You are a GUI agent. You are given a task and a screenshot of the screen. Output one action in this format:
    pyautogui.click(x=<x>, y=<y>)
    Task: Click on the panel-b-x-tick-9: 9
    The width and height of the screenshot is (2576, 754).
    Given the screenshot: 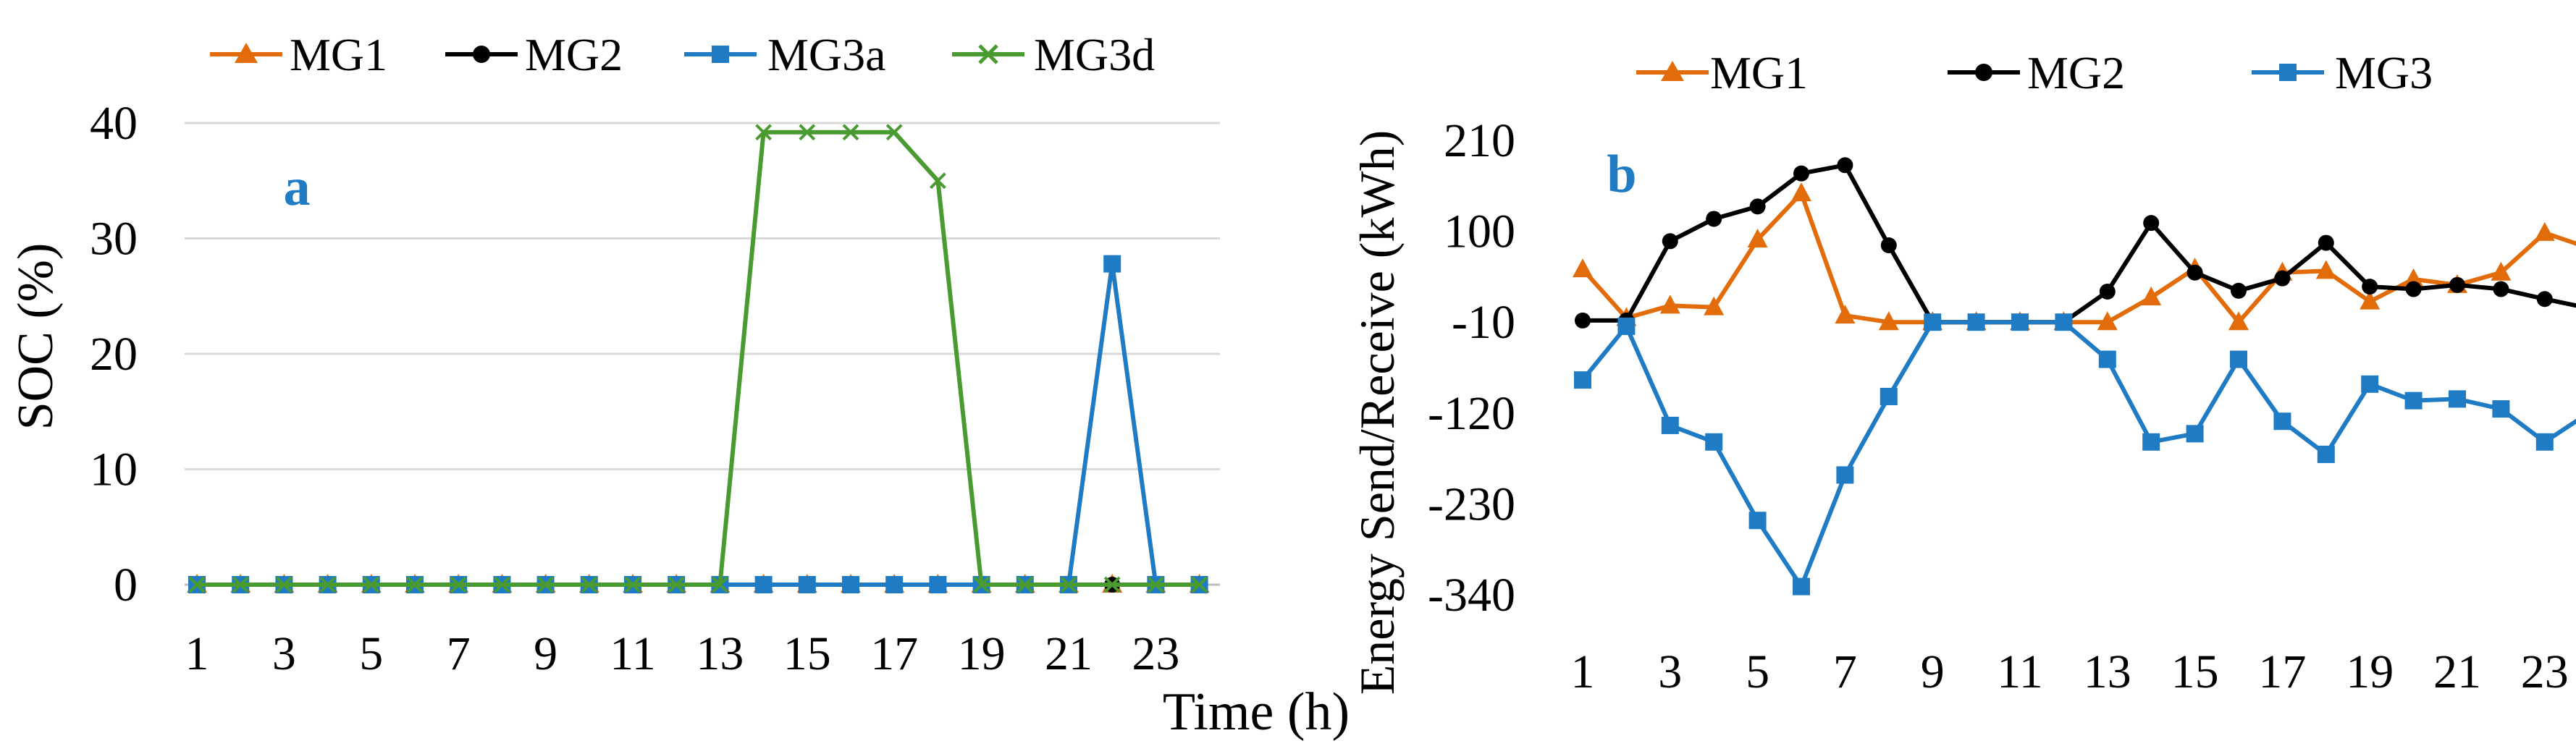 What is the action you would take?
    pyautogui.click(x=1933, y=671)
    